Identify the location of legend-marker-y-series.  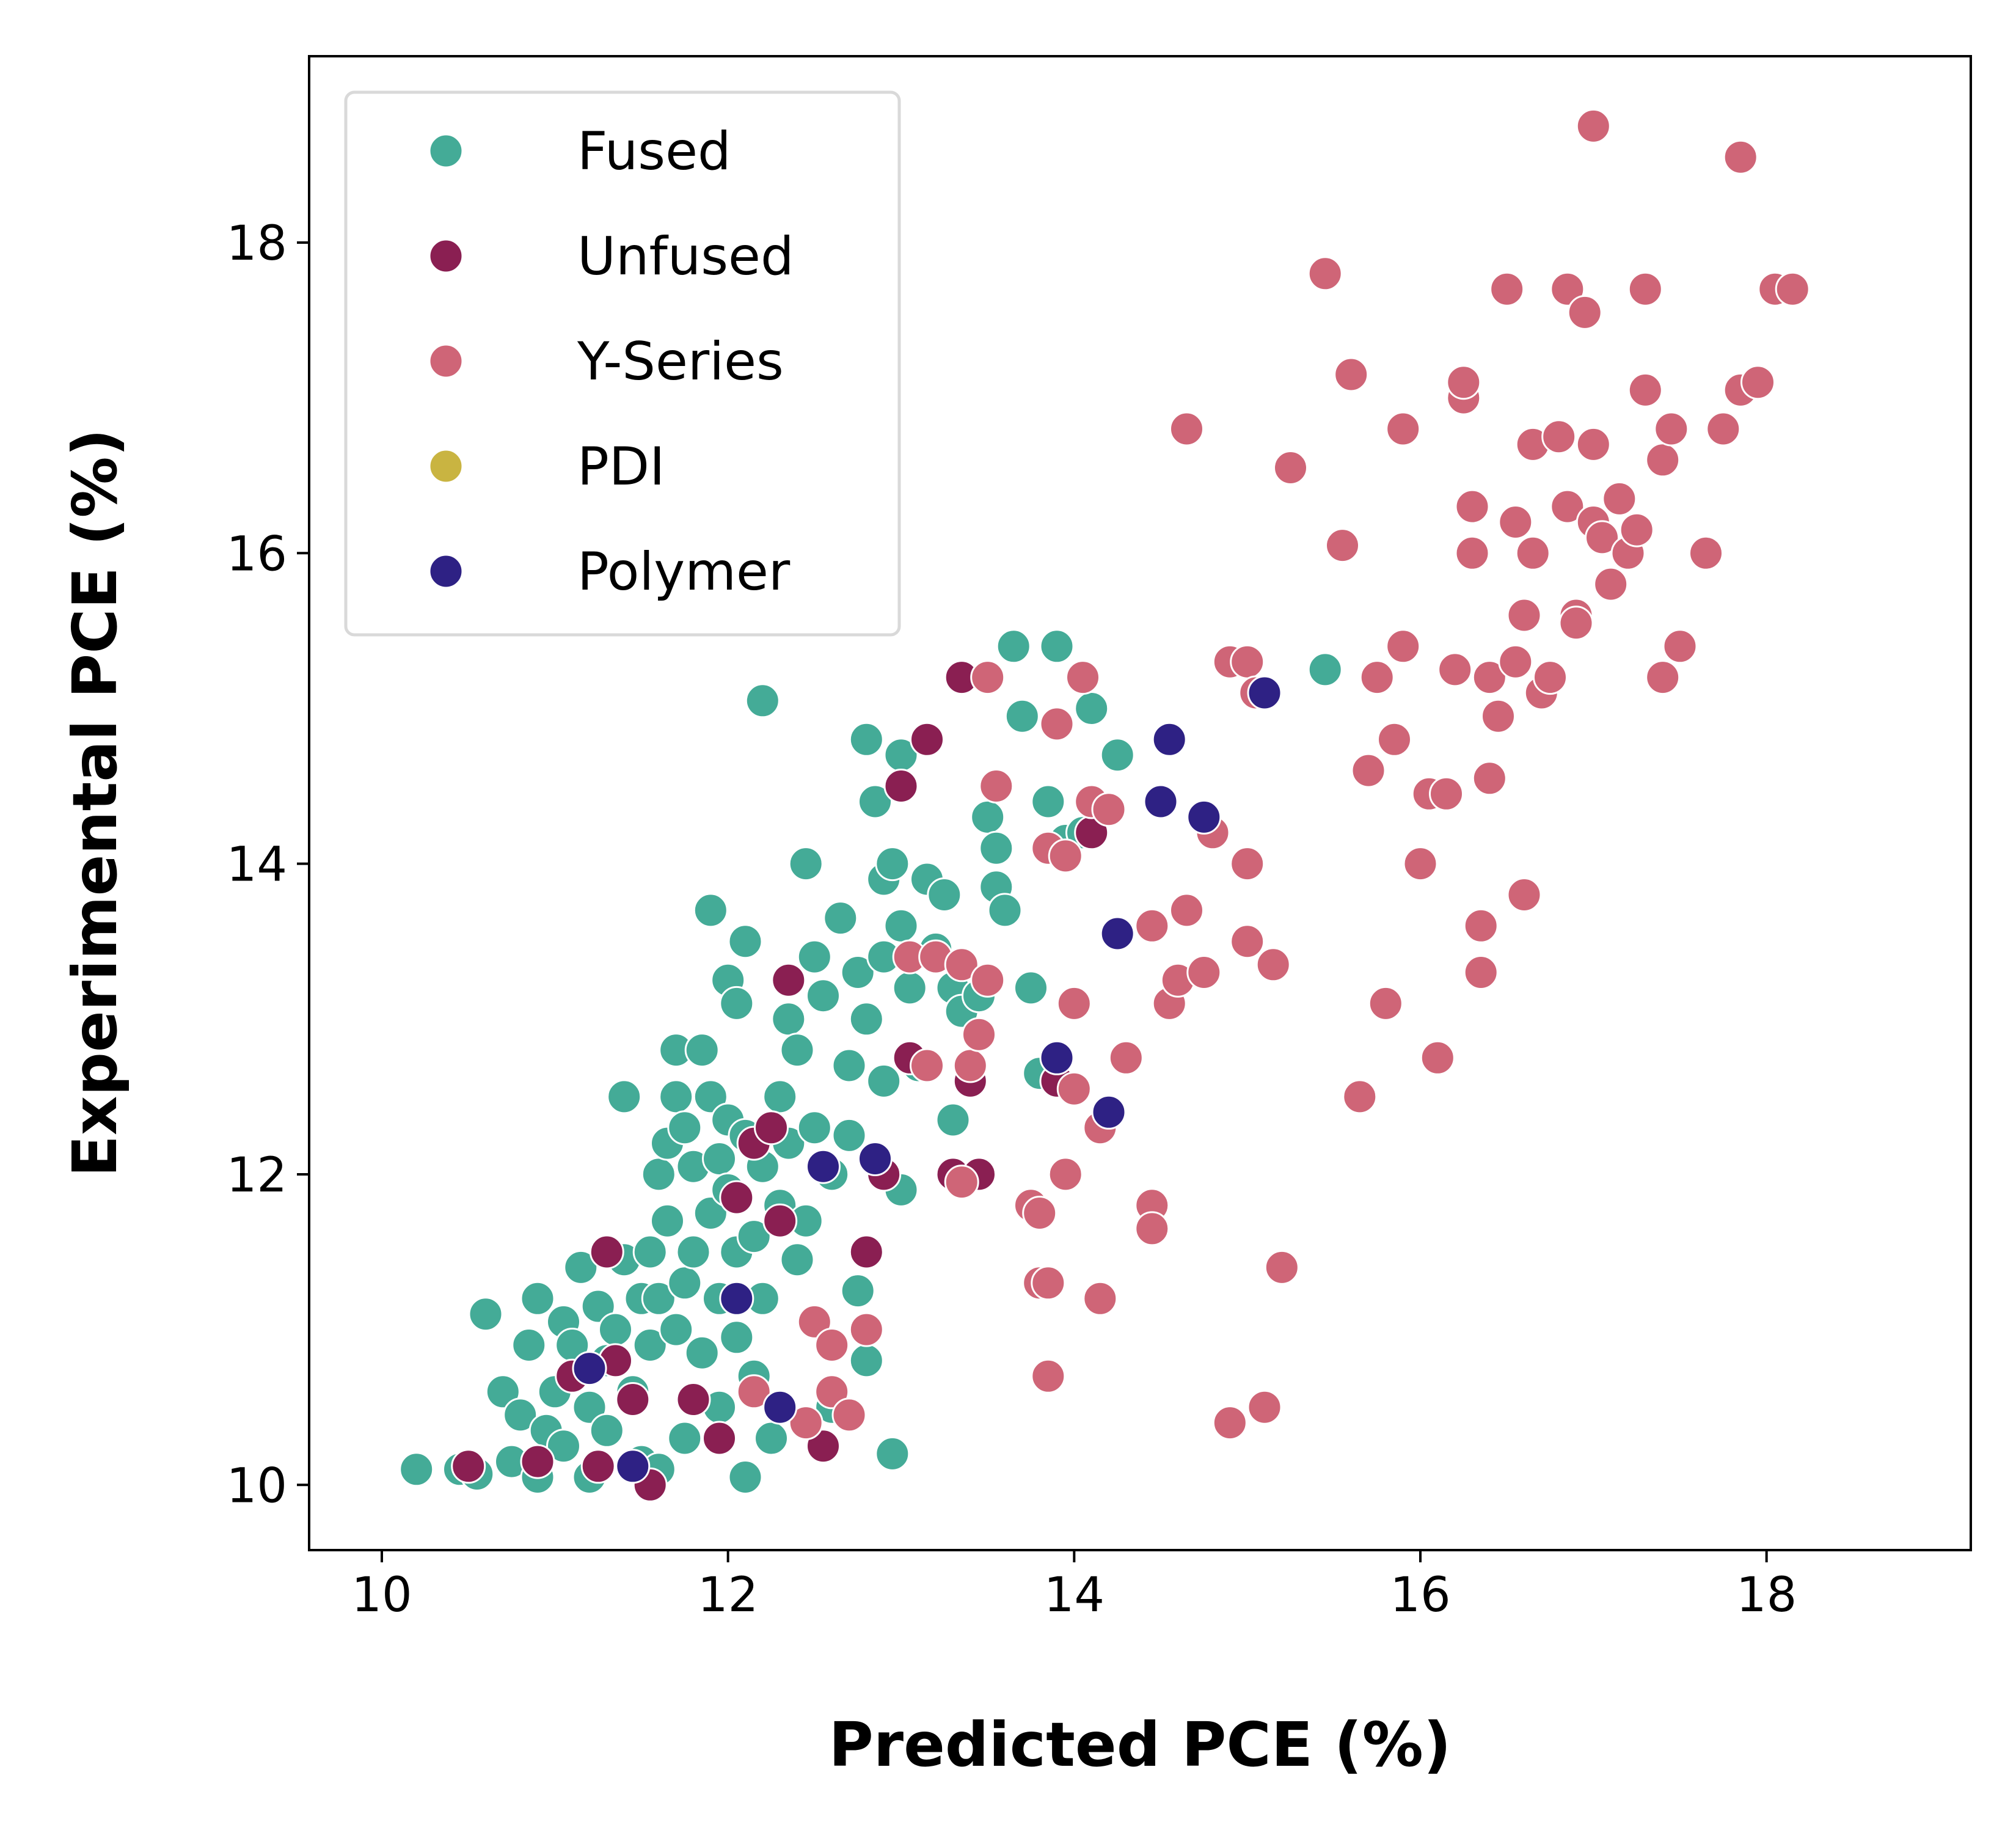
(446, 361).